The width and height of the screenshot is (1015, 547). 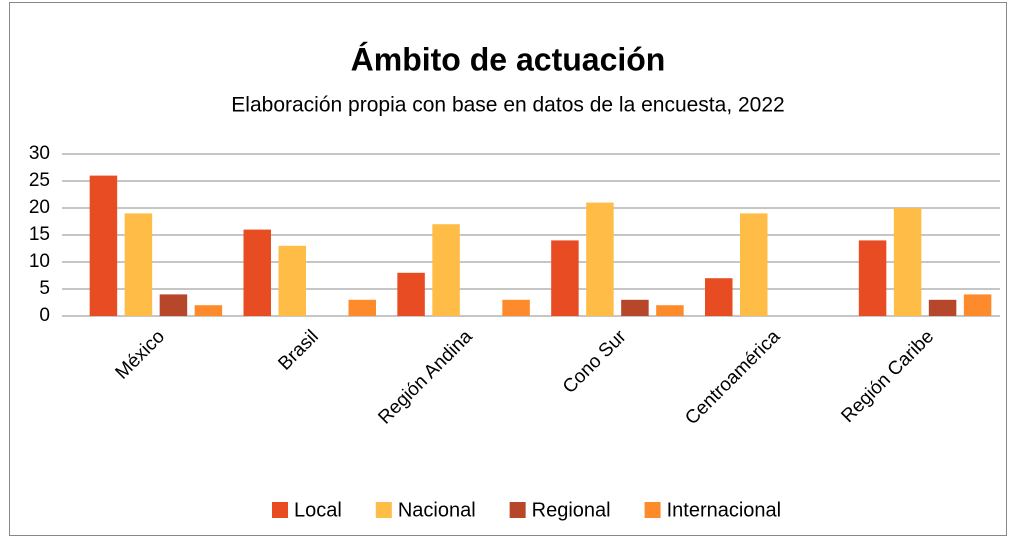 What do you see at coordinates (508, 59) in the screenshot?
I see `chart-title: Ámbito de actuación` at bounding box center [508, 59].